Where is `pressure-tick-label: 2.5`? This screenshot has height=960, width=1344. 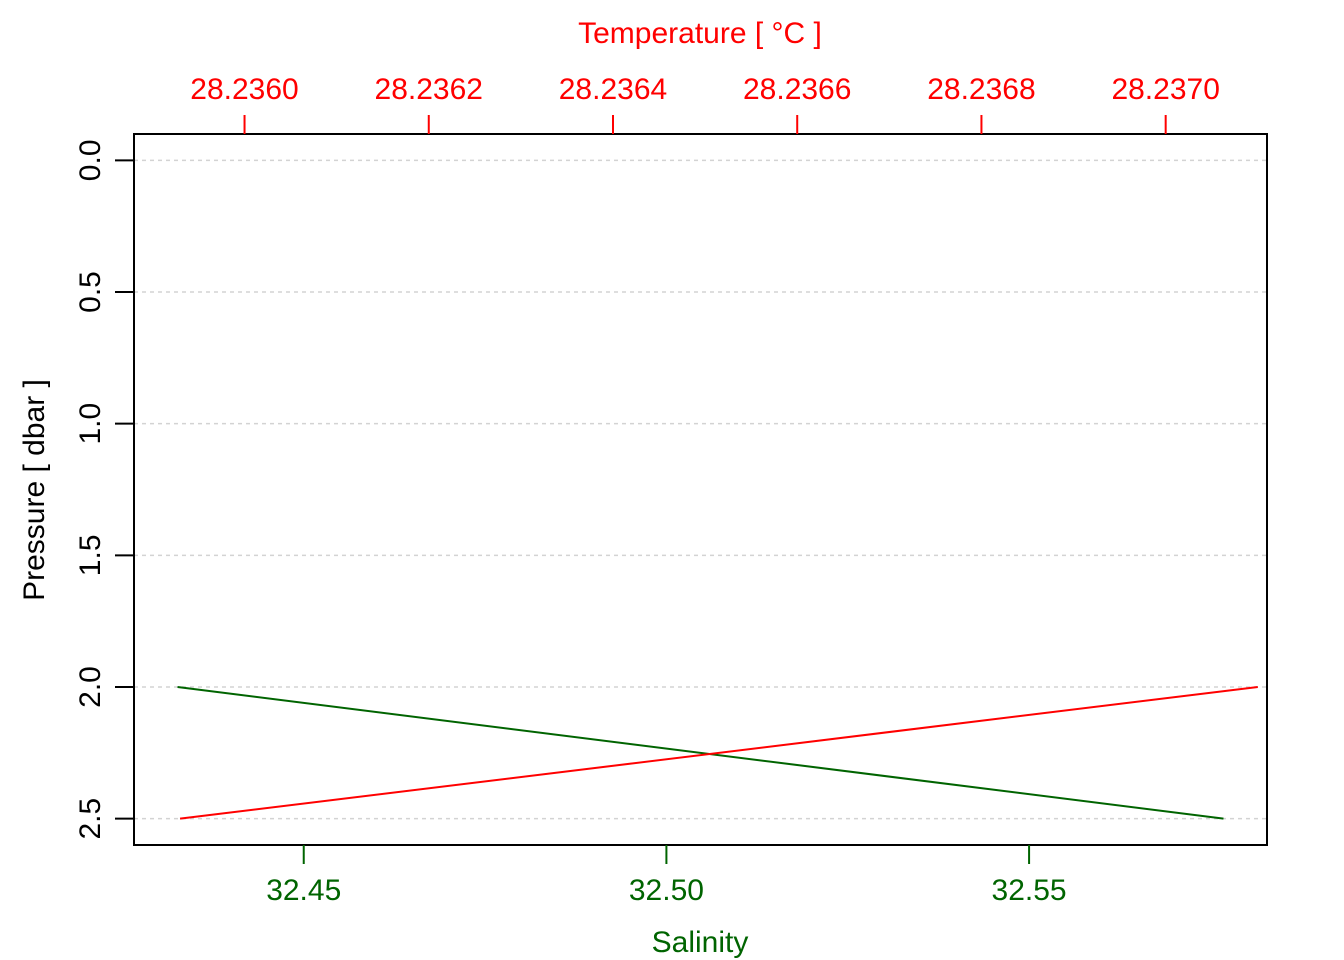
pressure-tick-label: 2.5 is located at coordinates (90, 819).